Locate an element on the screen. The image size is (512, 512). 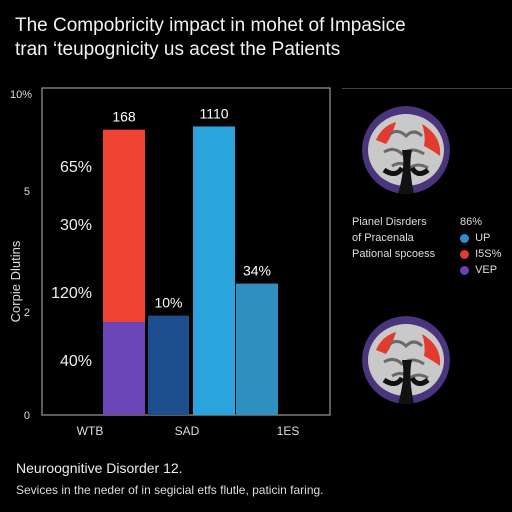
legend-row: Pianel Disrders 86% is located at coordinates (427, 224).